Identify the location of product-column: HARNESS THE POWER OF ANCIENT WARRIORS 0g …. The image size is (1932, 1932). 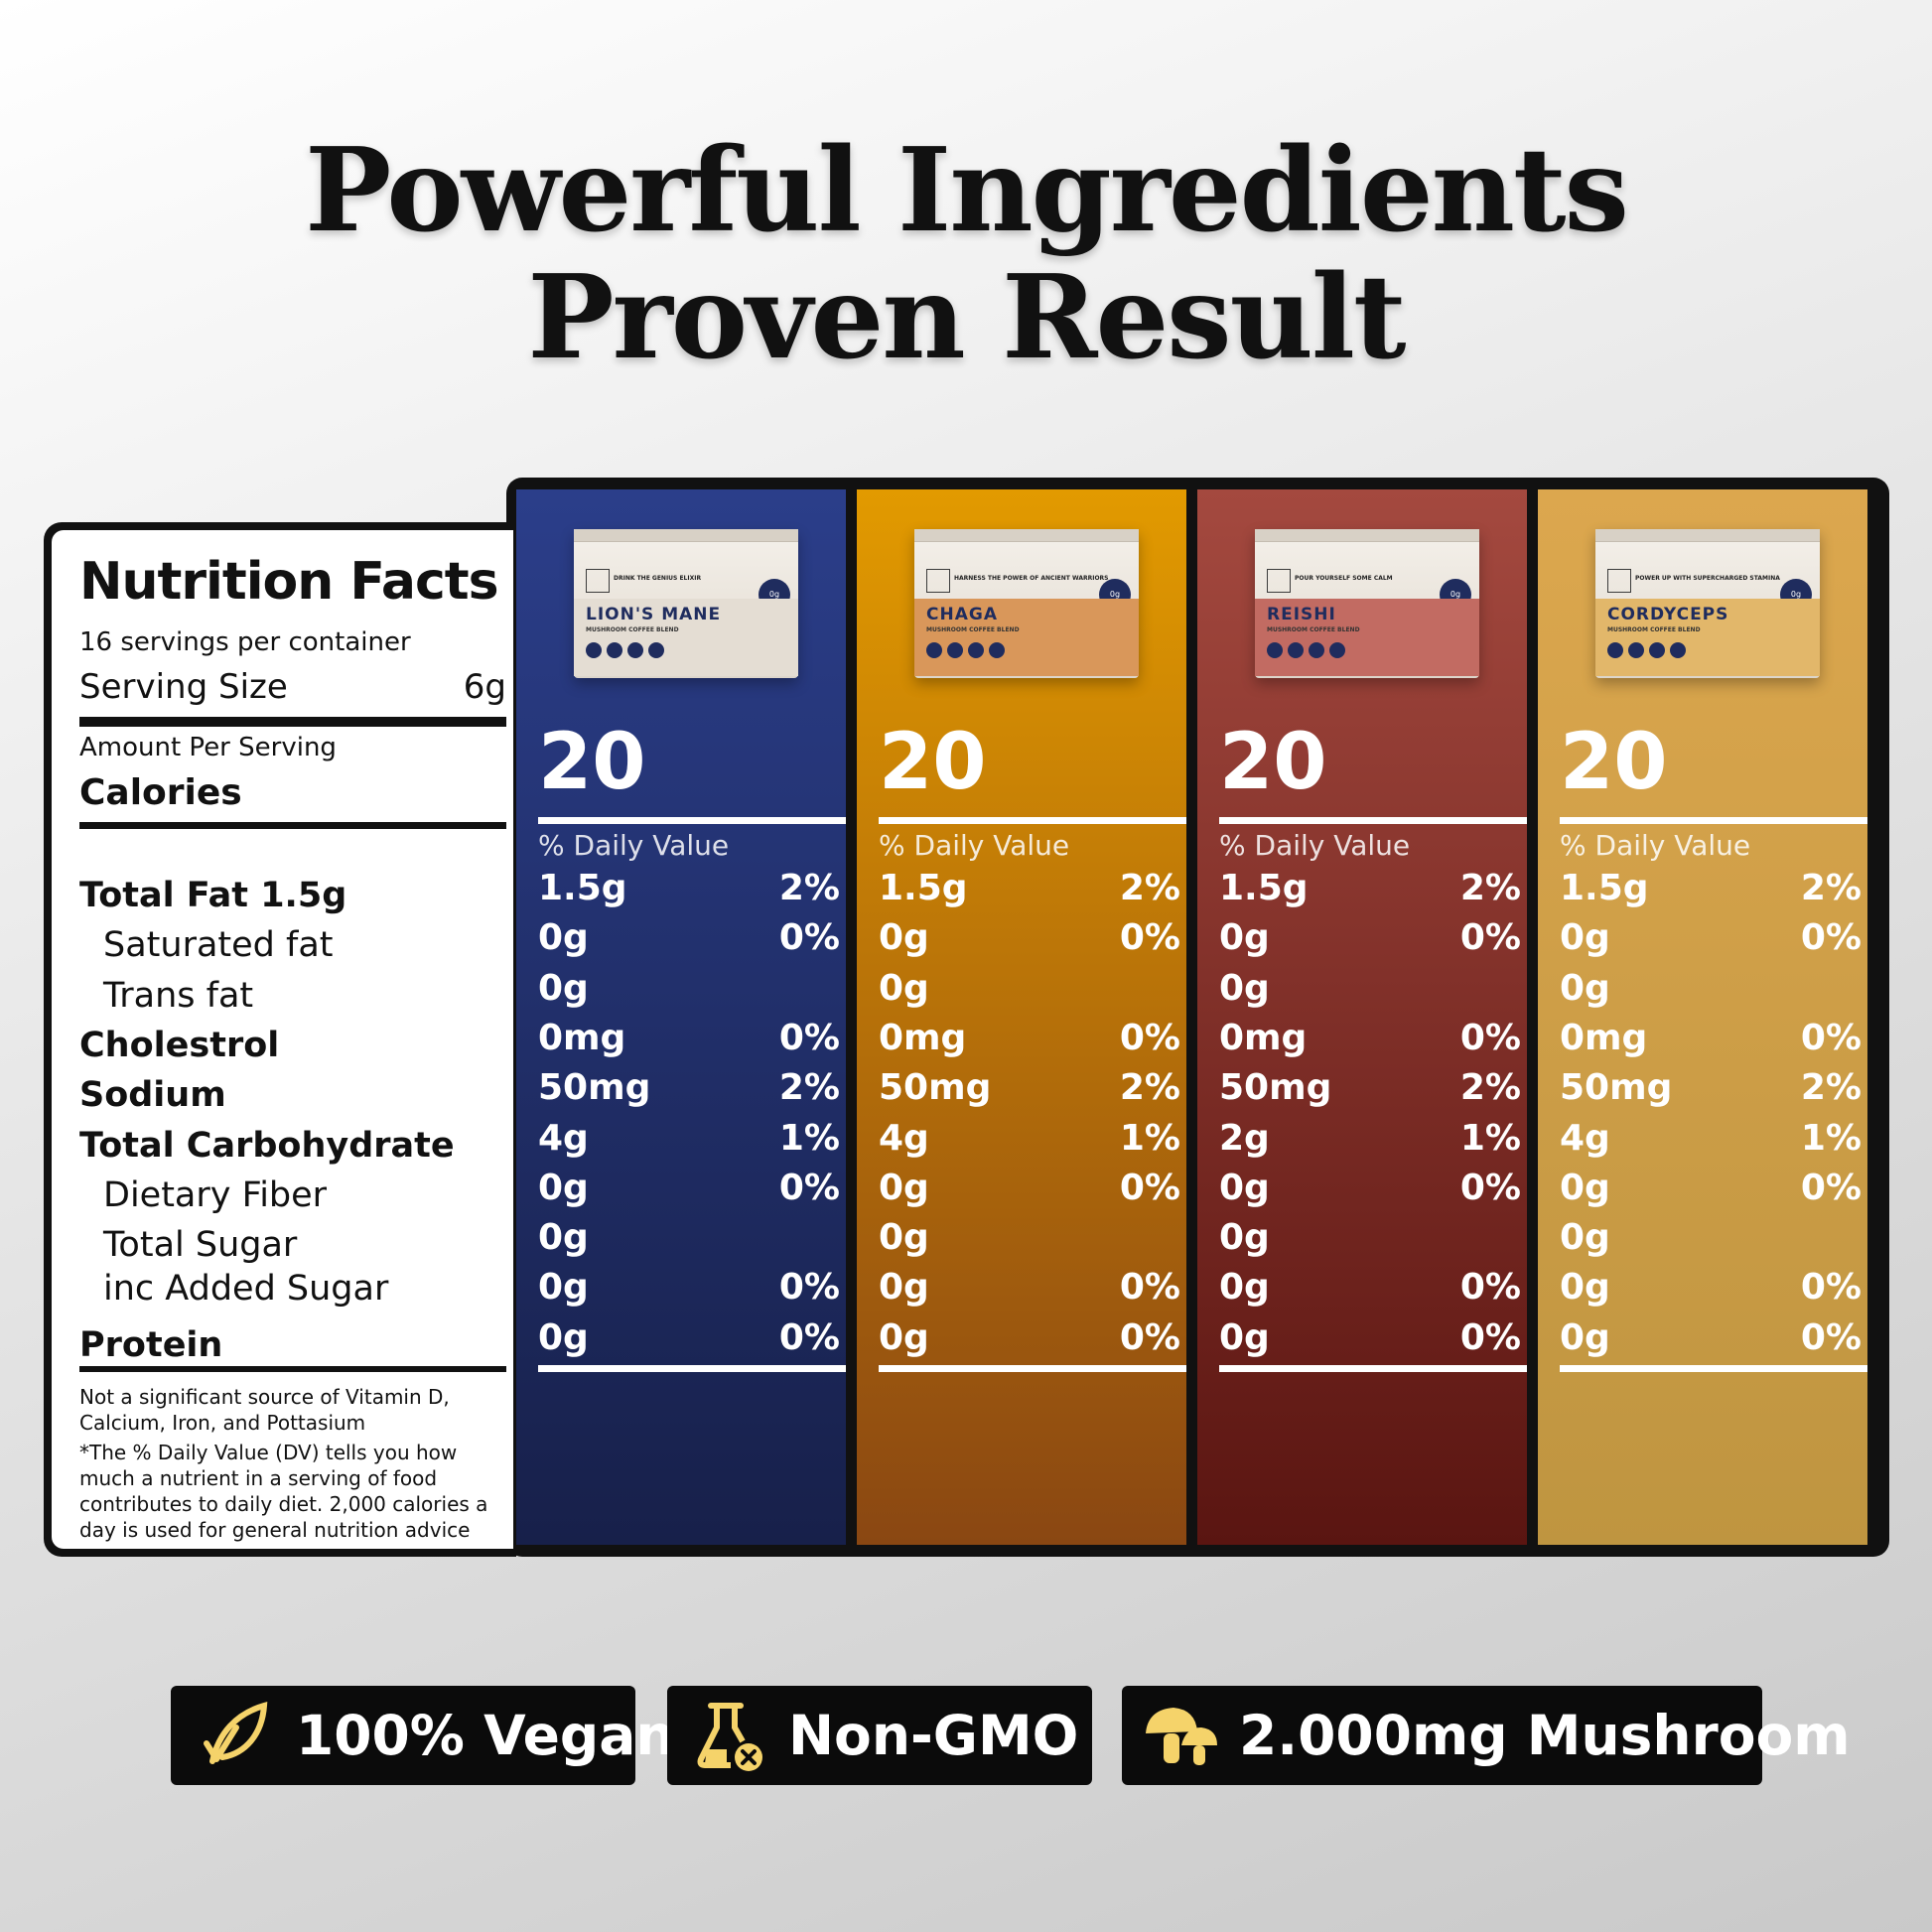
(1022, 1017).